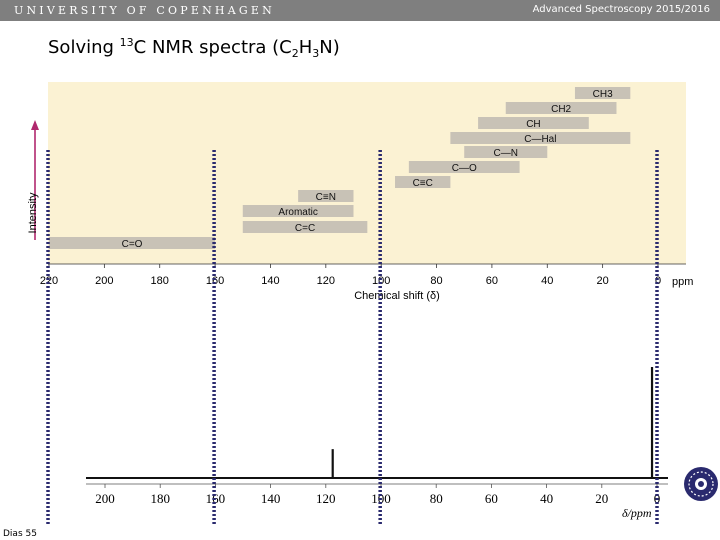 Image resolution: width=720 pixels, height=540 pixels. Describe the element at coordinates (84, 47) in the screenshot. I see `title-segment: Solving` at that location.